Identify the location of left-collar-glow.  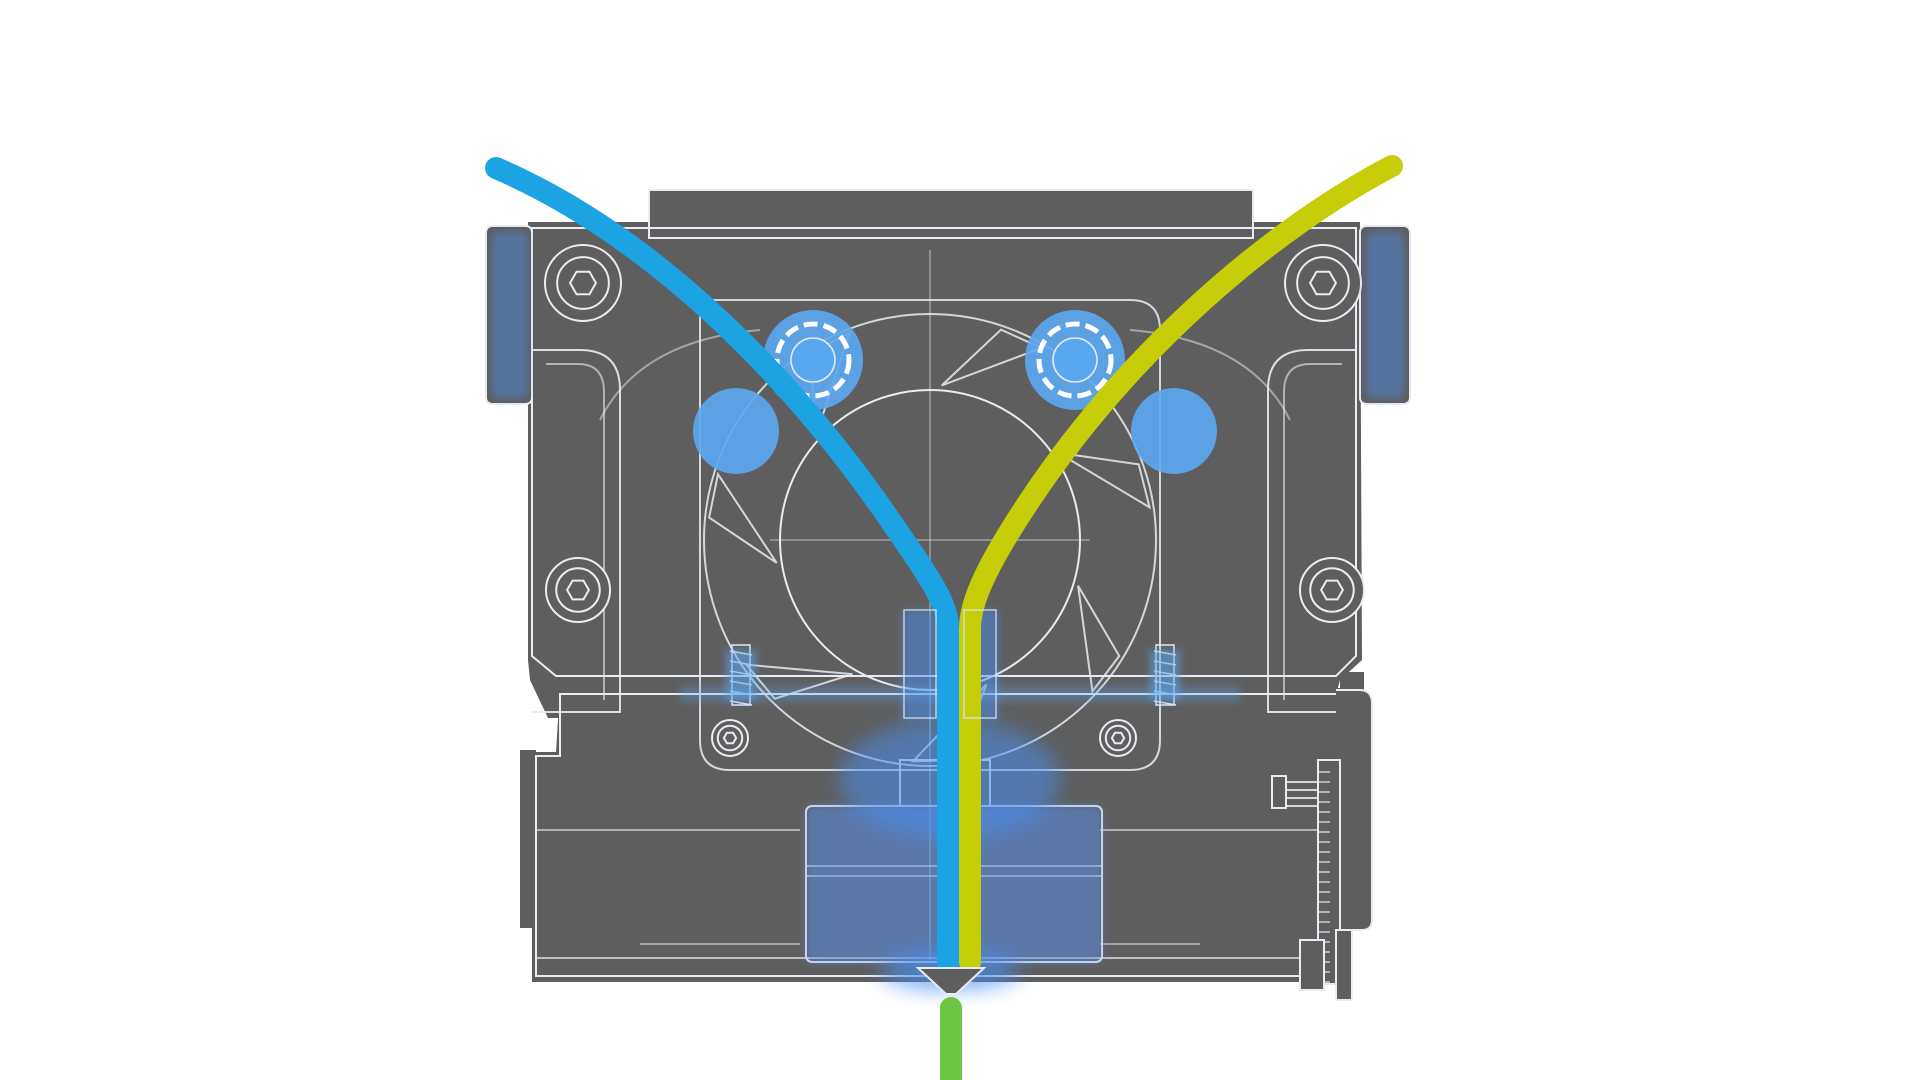
(920, 665).